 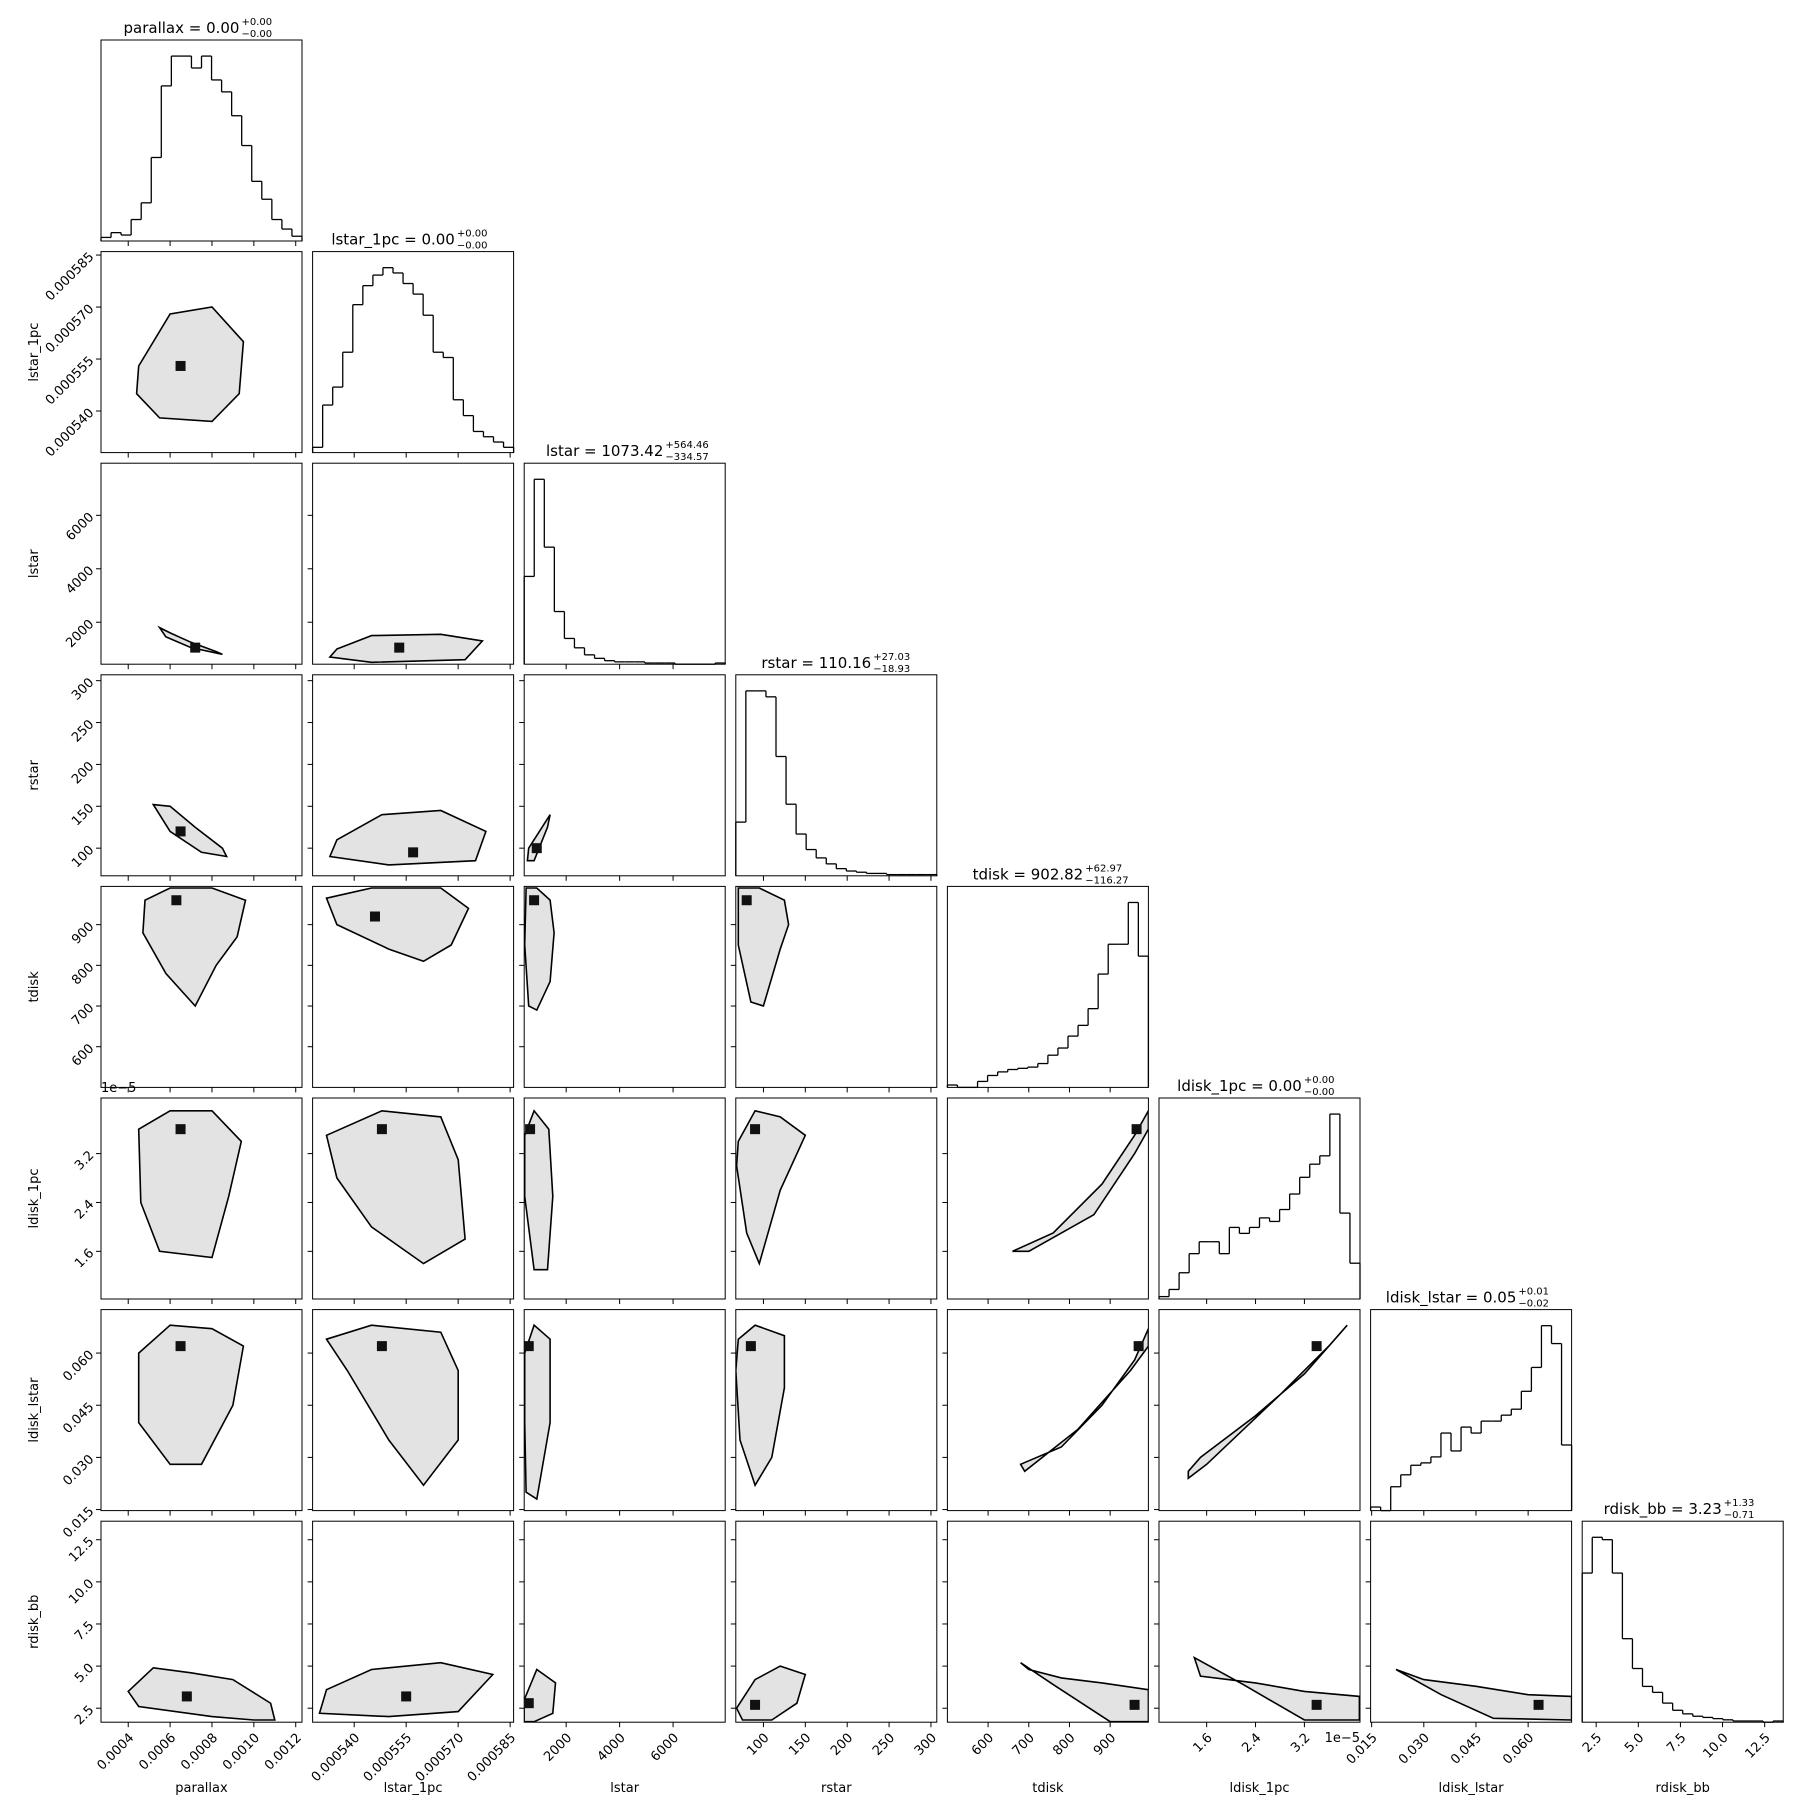 I want to click on panel-title: ldisk_1pc = 0.00, so click(x=1239, y=1086).